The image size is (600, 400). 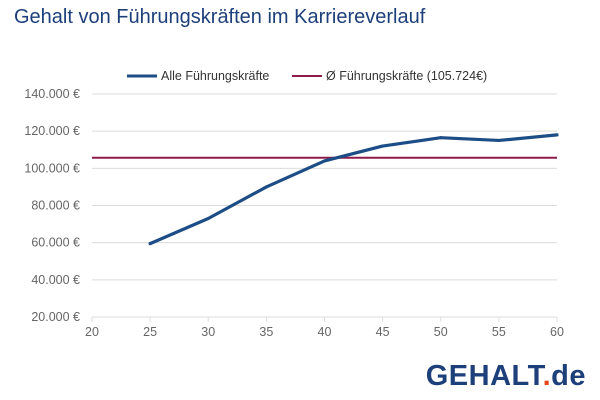 What do you see at coordinates (52, 168) in the screenshot?
I see `y-tick-label: 100.000 €` at bounding box center [52, 168].